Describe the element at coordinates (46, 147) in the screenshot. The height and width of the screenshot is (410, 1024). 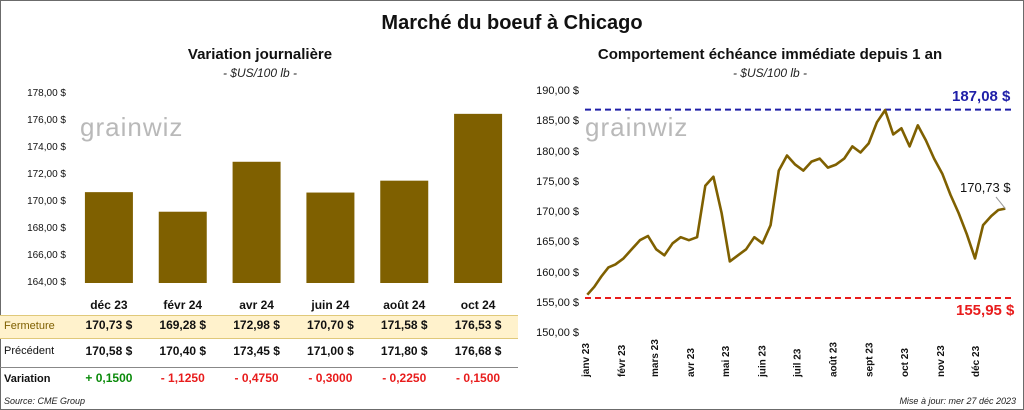
I see `y-tick-label: 174,00 $` at that location.